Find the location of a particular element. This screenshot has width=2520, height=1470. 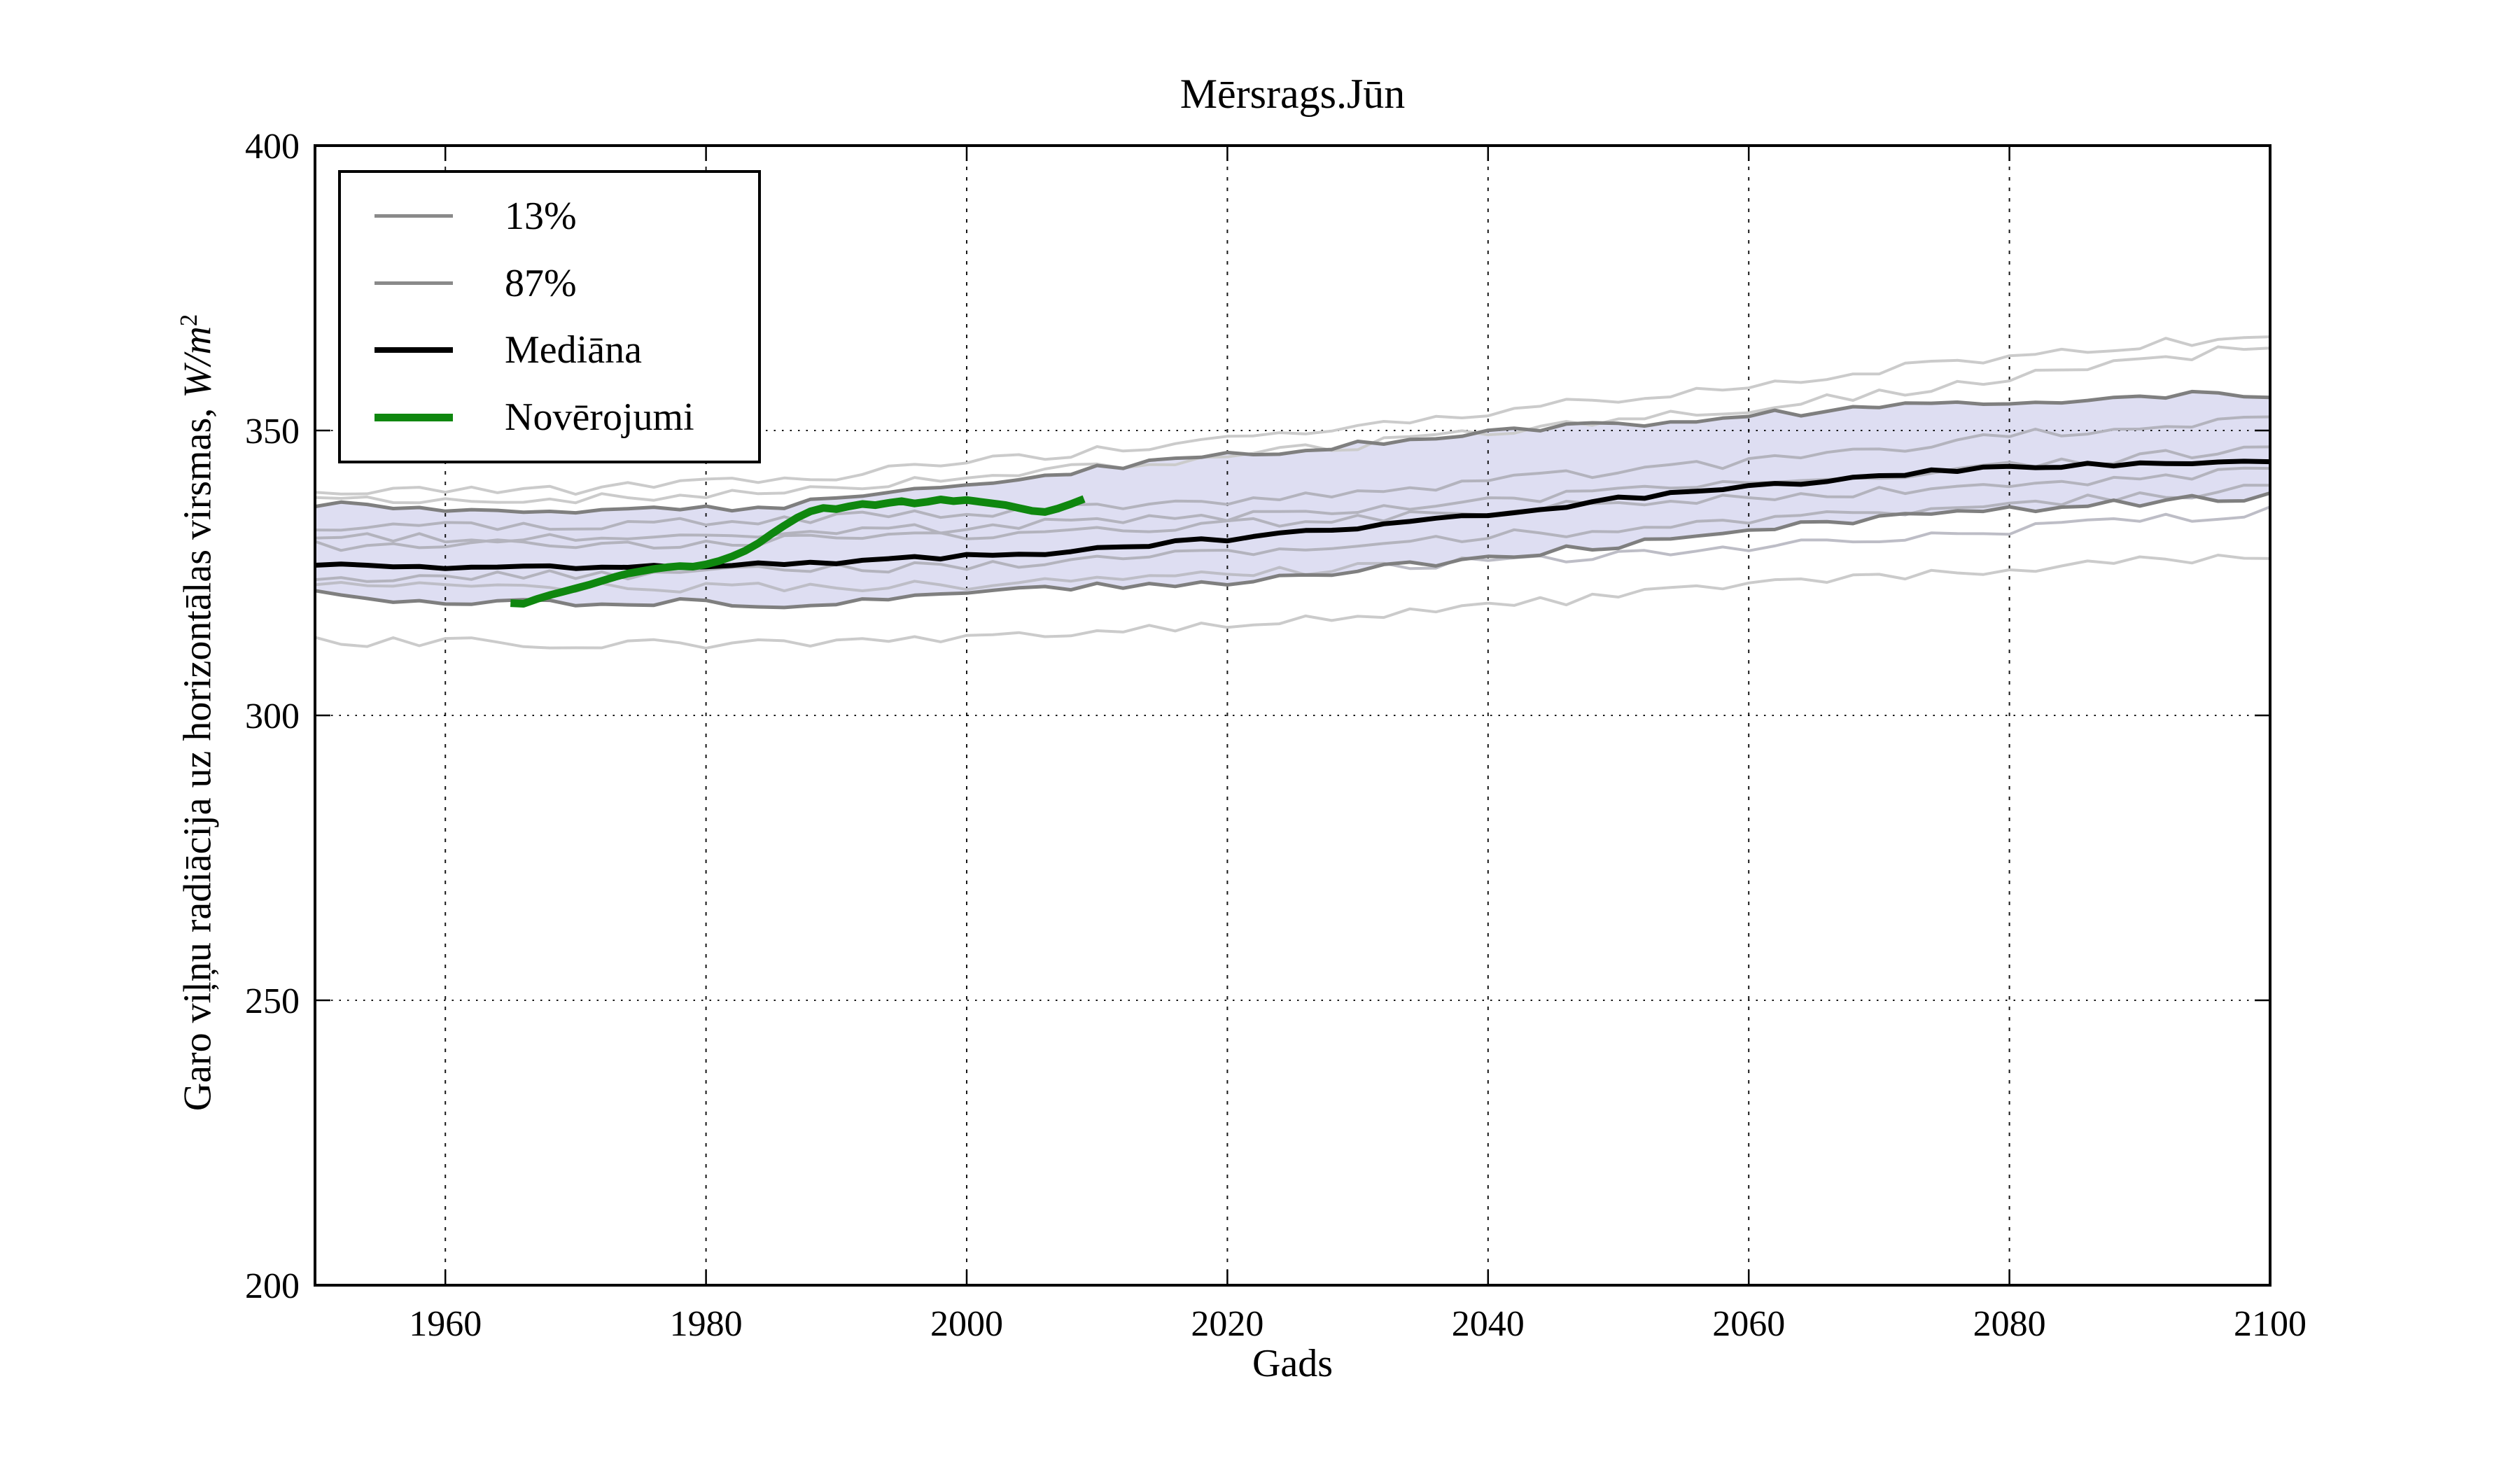

x-tick-label: 2020 is located at coordinates (1227, 1324).